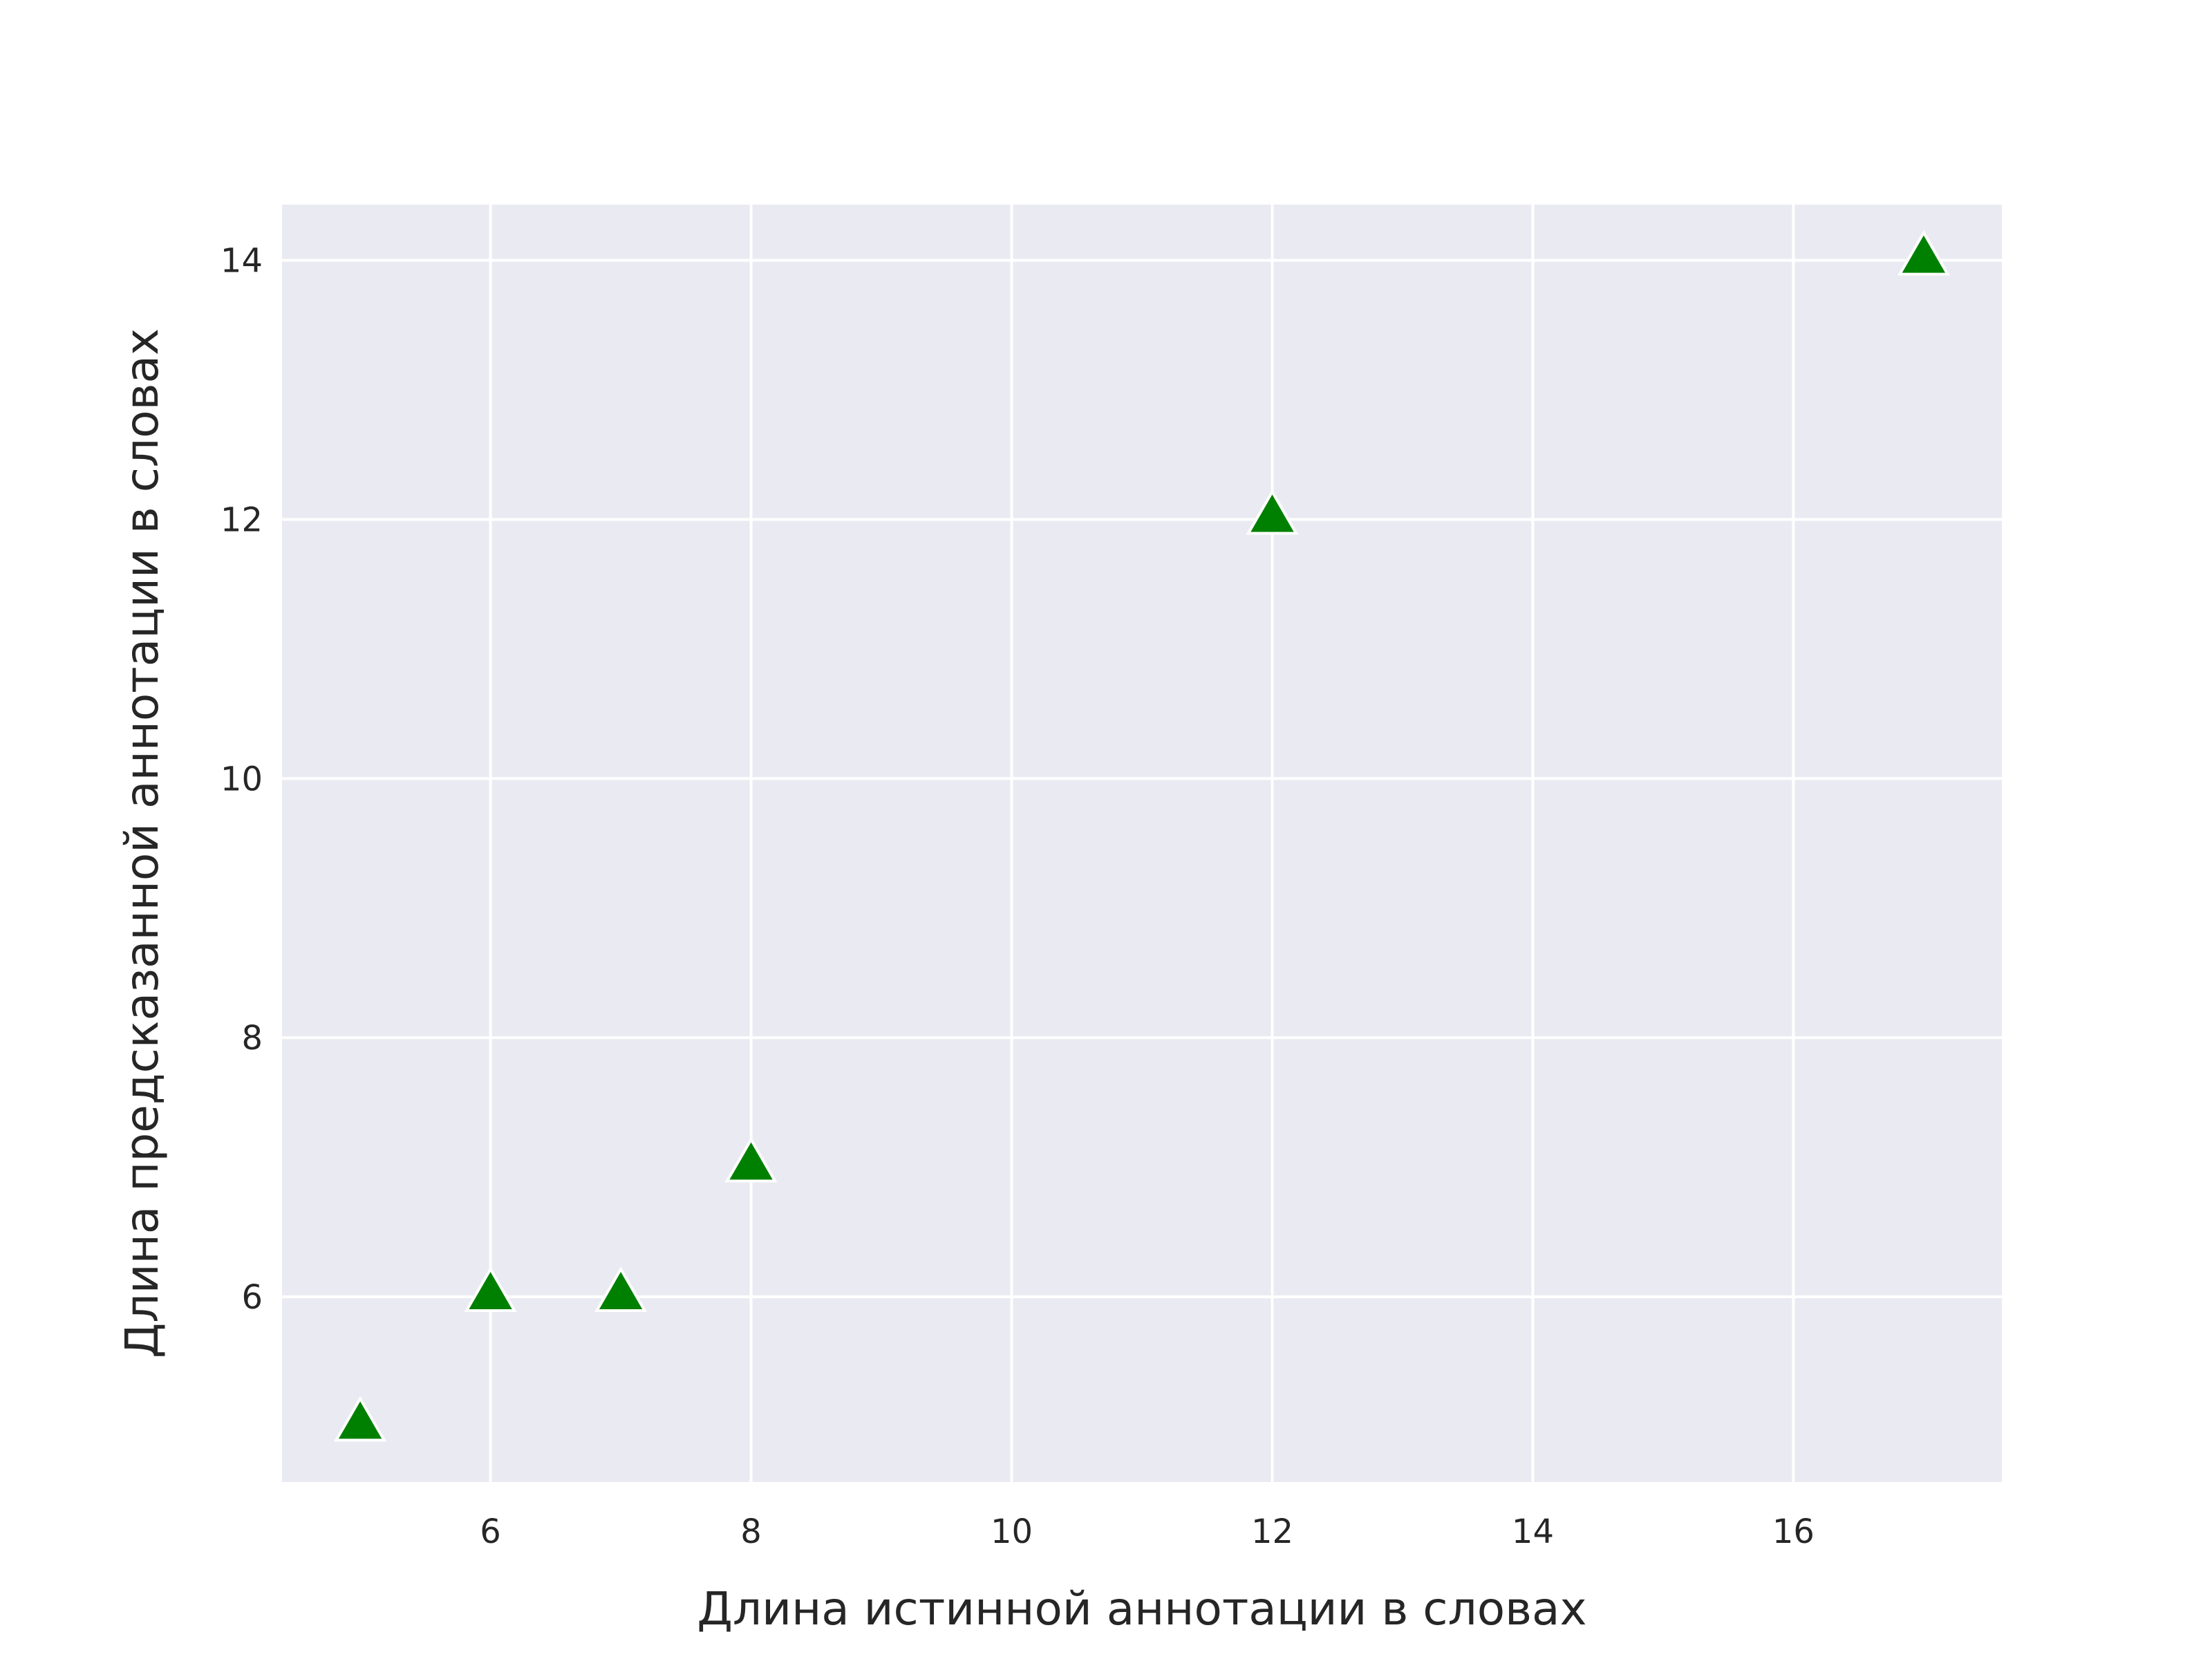  What do you see at coordinates (490, 1531) in the screenshot?
I see `x-tick-label: 6` at bounding box center [490, 1531].